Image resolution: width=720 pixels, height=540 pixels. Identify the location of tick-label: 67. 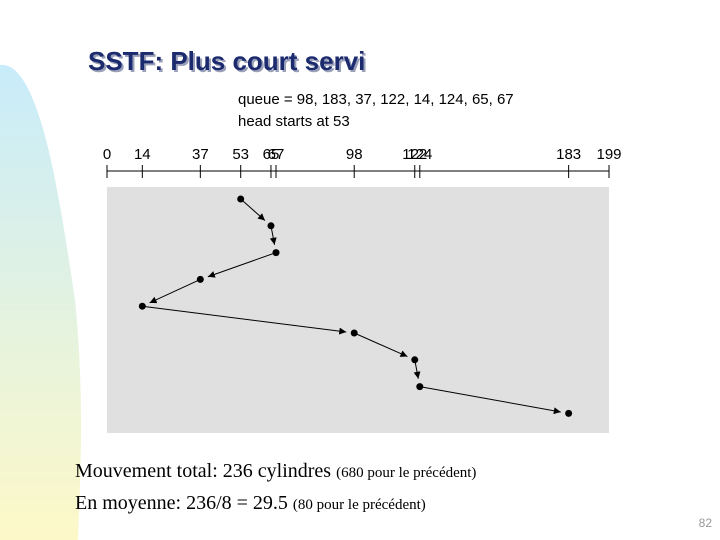
(276, 154).